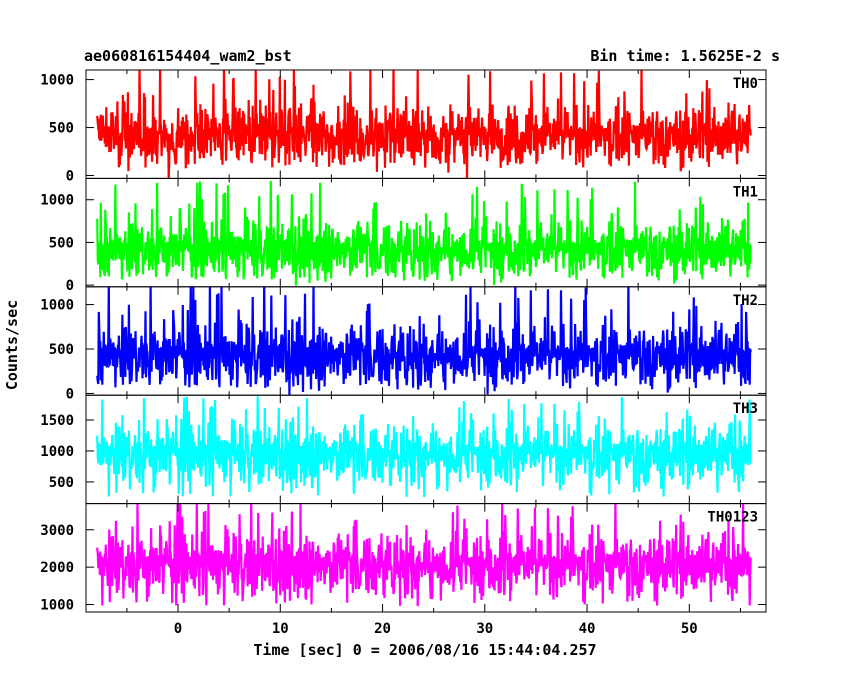 The height and width of the screenshot is (680, 850). Describe the element at coordinates (57, 568) in the screenshot. I see `y-tick-label: 2000` at that location.